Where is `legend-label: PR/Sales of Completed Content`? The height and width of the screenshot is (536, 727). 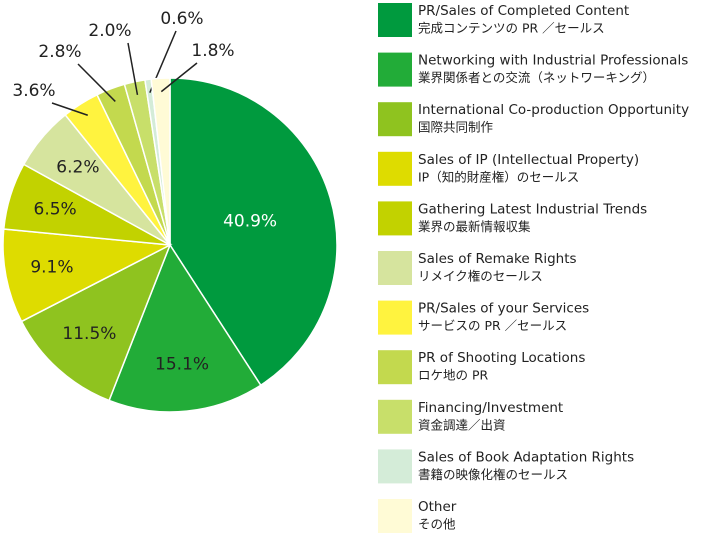 legend-label: PR/Sales of Completed Content is located at coordinates (523, 11).